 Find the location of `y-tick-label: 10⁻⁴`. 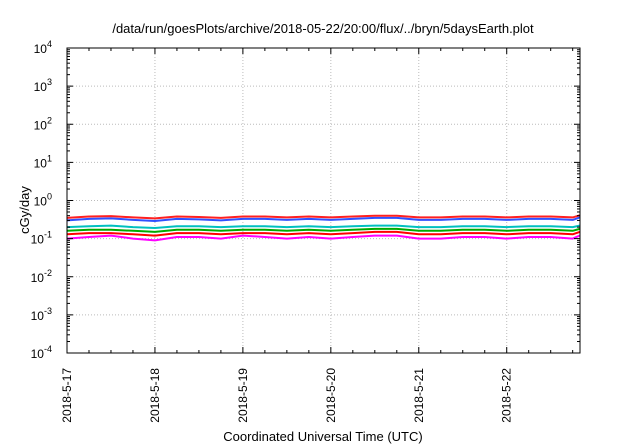

y-tick-label: 10⁻⁴ is located at coordinates (41, 352).